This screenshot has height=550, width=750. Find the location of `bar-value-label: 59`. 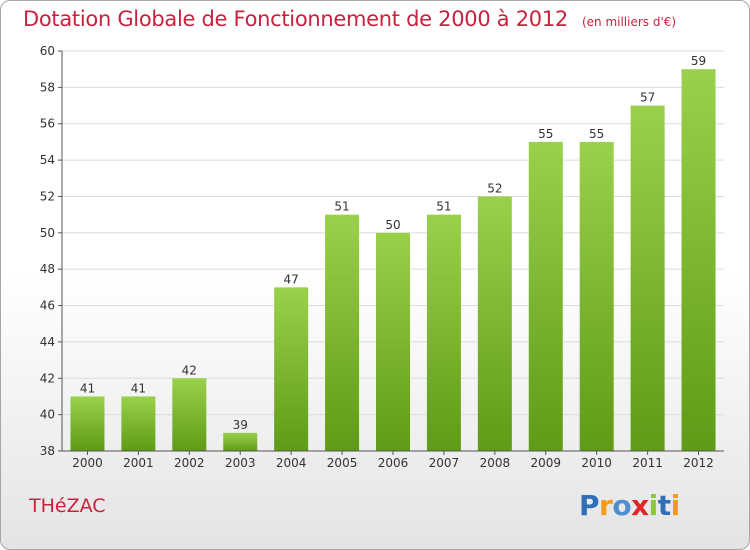

bar-value-label: 59 is located at coordinates (698, 61).